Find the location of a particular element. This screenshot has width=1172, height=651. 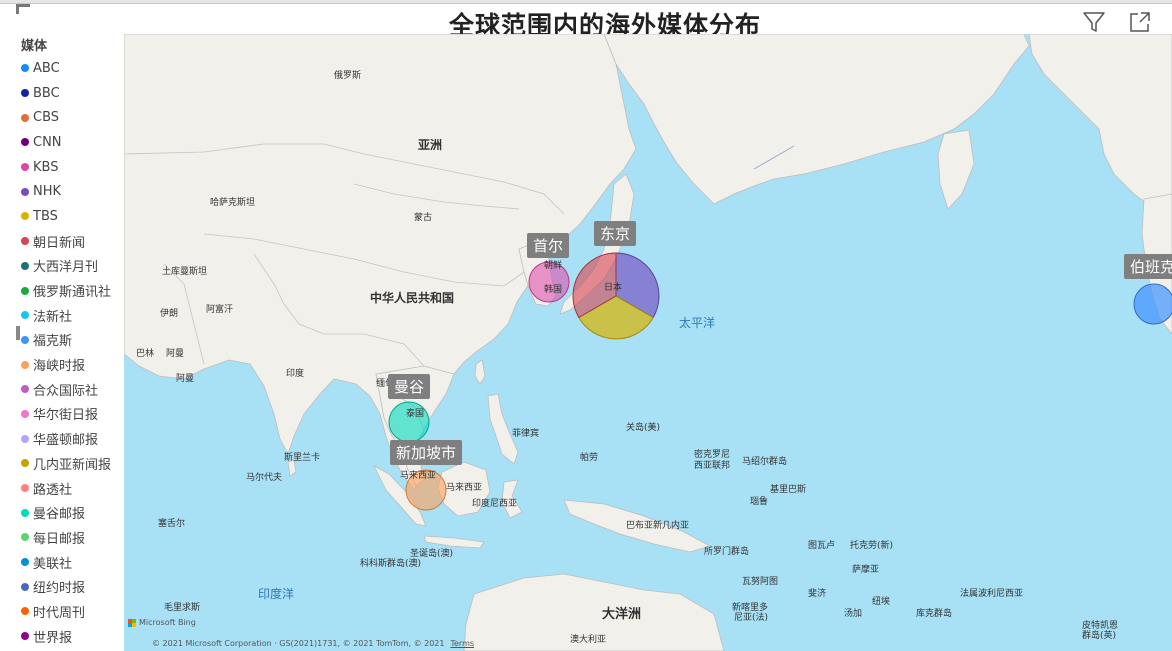

landmass-australia is located at coordinates (594, 612).